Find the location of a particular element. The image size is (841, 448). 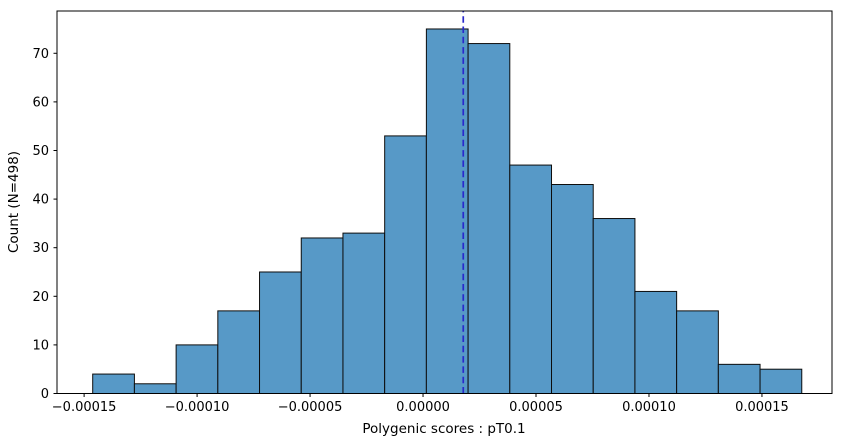

y-tick-label: 70 is located at coordinates (40, 54).